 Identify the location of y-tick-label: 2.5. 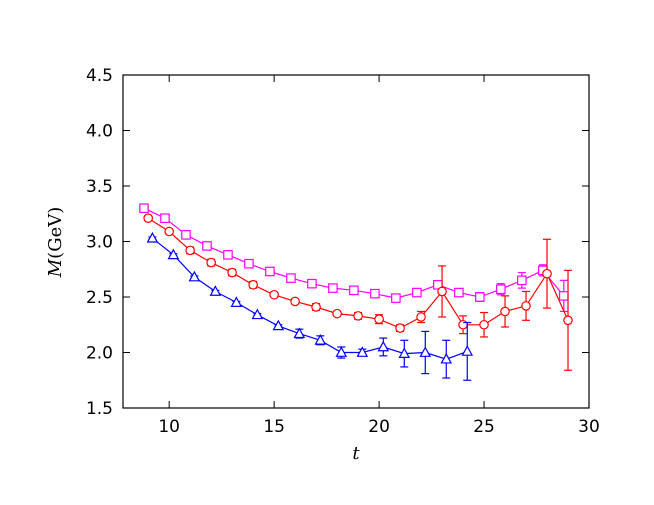
(99, 298).